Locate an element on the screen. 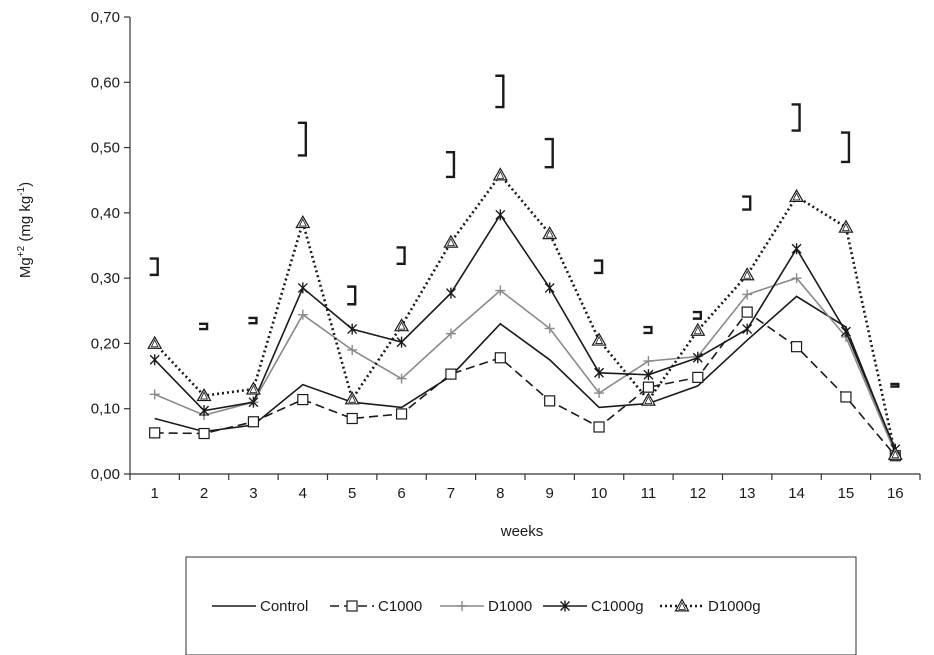 This screenshot has width=934, height=655. y-axis-title: Mg+2 (mg kg-1) is located at coordinates (25, 230).